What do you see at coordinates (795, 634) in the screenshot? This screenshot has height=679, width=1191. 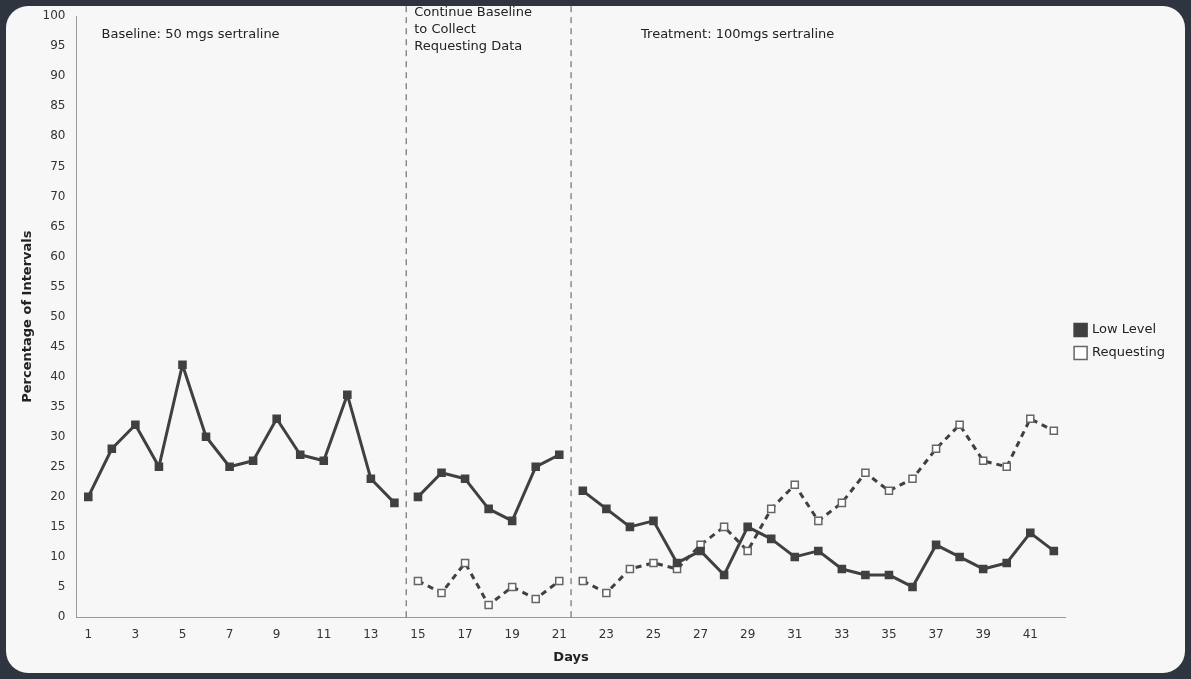 I see `x-tick-label: 31` at bounding box center [795, 634].